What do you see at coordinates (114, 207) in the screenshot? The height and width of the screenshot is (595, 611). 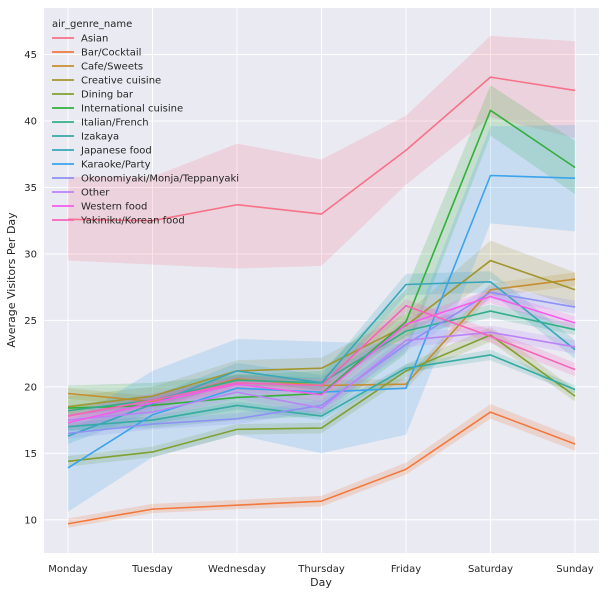 I see `legend-label: Western food` at bounding box center [114, 207].